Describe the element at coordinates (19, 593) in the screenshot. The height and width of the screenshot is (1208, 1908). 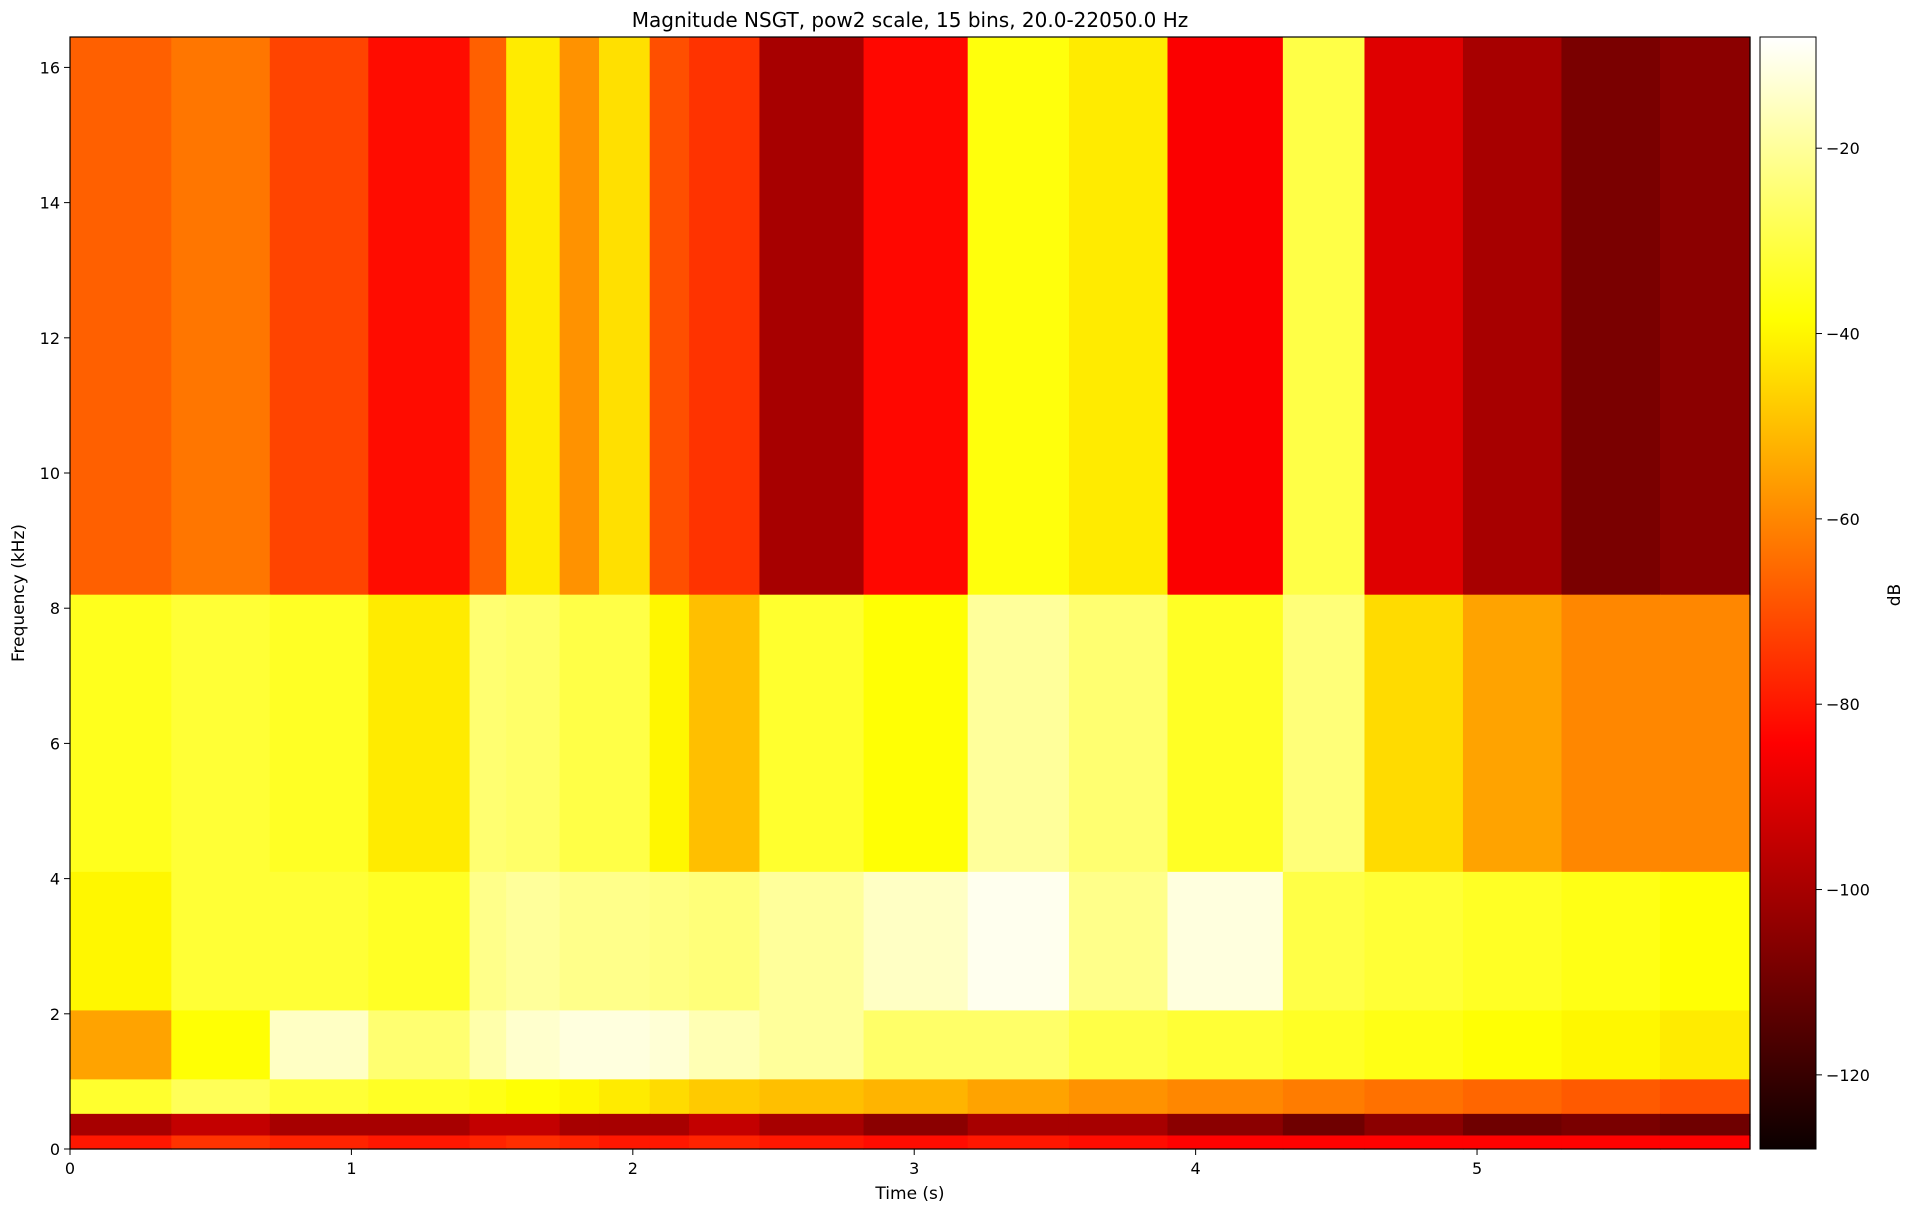
I see `y-axis-label: Frequency (kHz)` at that location.